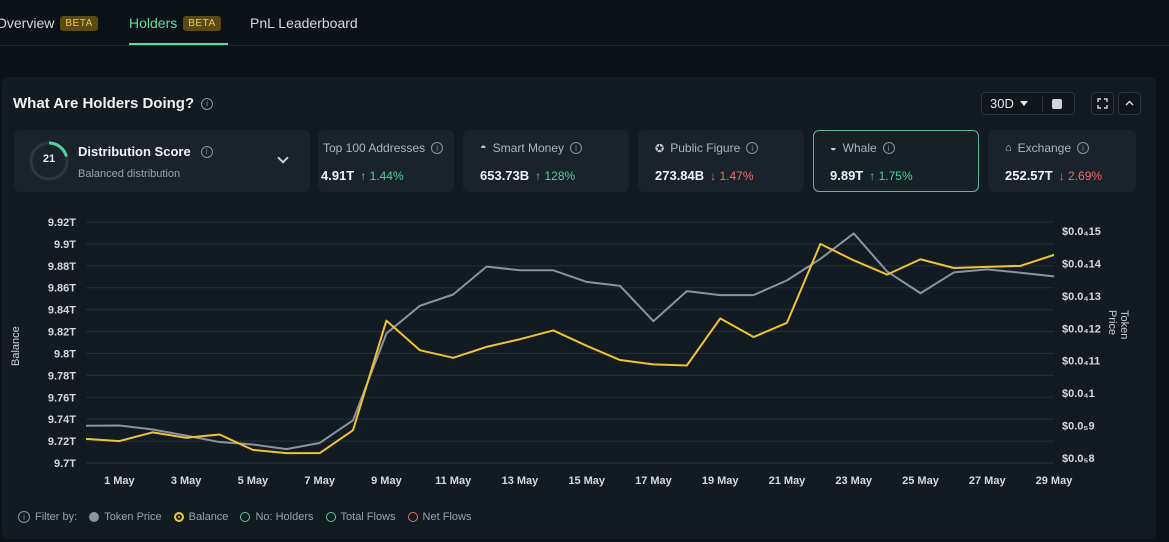  I want to click on filter-net-flows: Net Flows, so click(439, 517).